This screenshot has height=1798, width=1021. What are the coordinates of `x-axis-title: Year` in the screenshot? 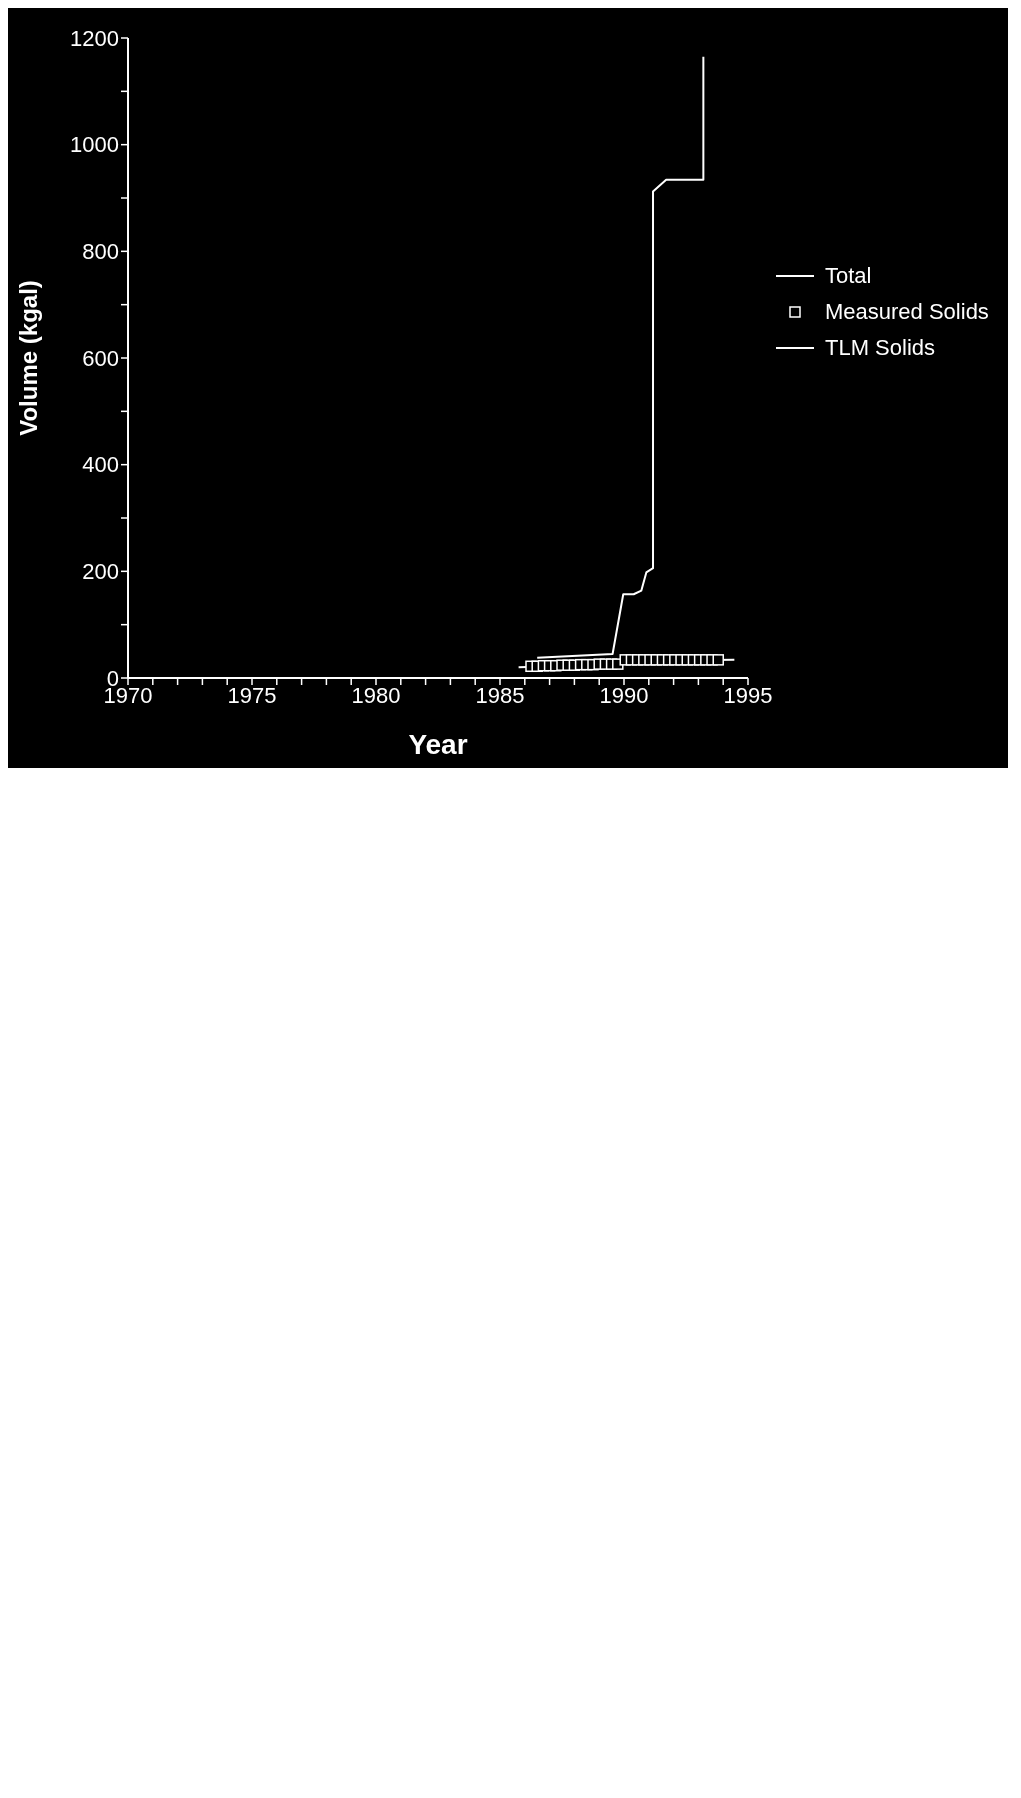 It's located at (438, 744).